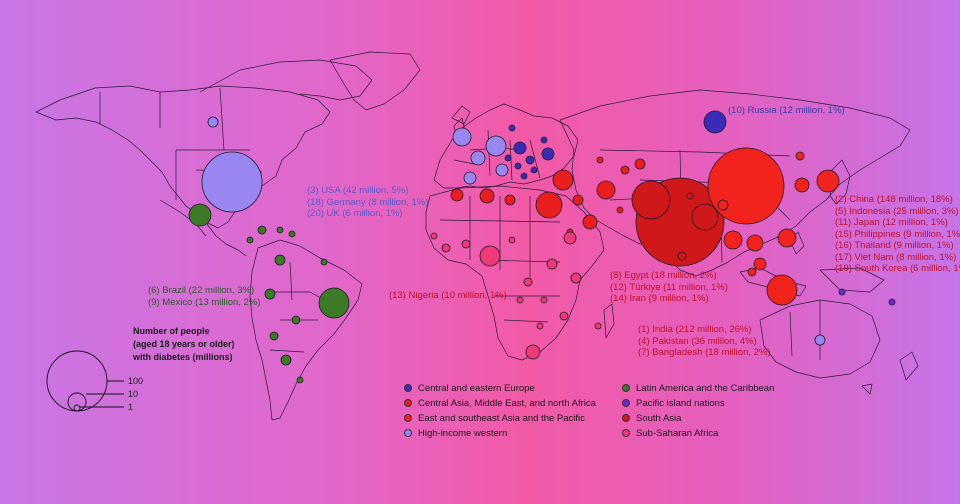  I want to click on bubble-indonesia, so click(782, 290).